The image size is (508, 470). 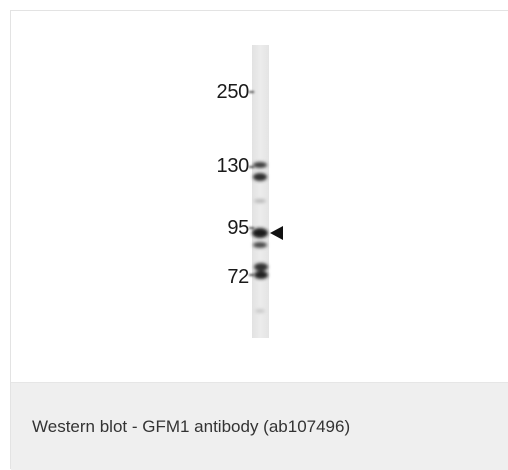 What do you see at coordinates (191, 426) in the screenshot?
I see `figure-caption: Western blot - GFM1 antibody (ab107496)` at bounding box center [191, 426].